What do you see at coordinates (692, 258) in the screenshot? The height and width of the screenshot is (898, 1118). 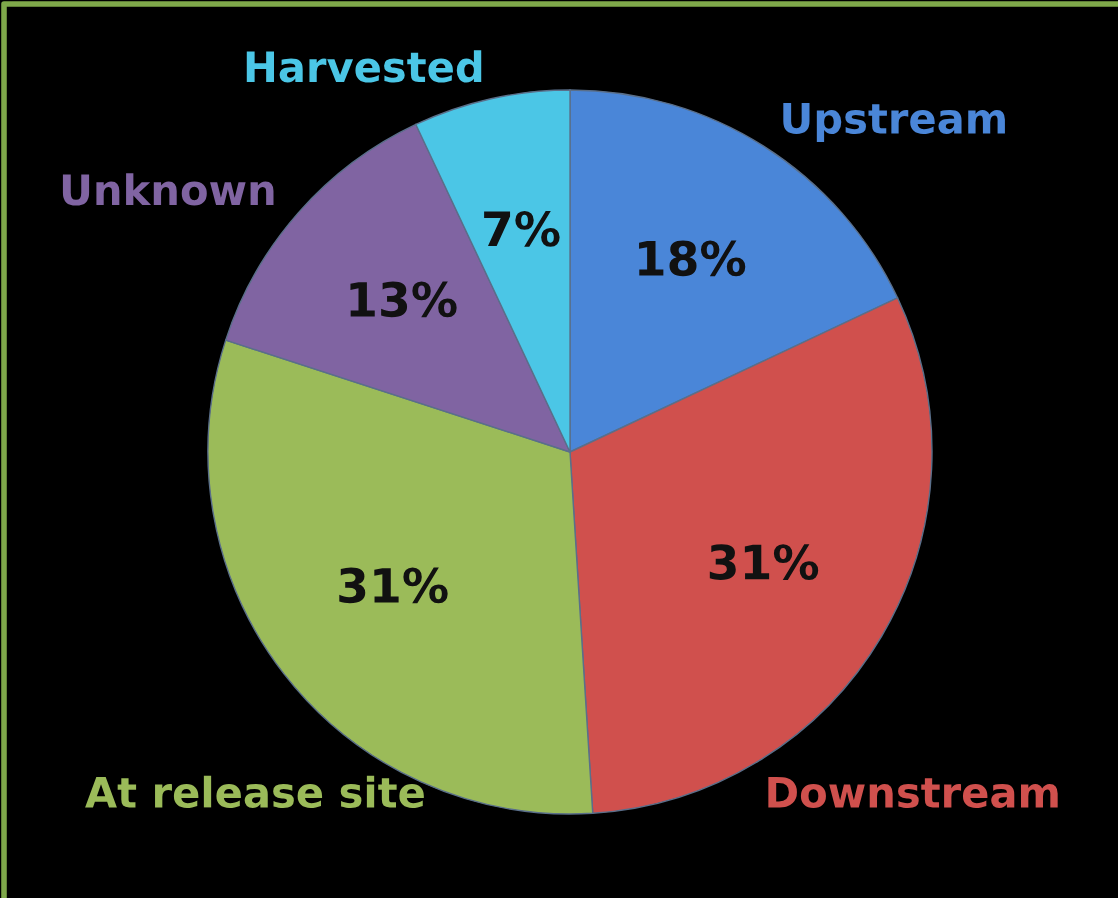 I see `data-label: 18%` at bounding box center [692, 258].